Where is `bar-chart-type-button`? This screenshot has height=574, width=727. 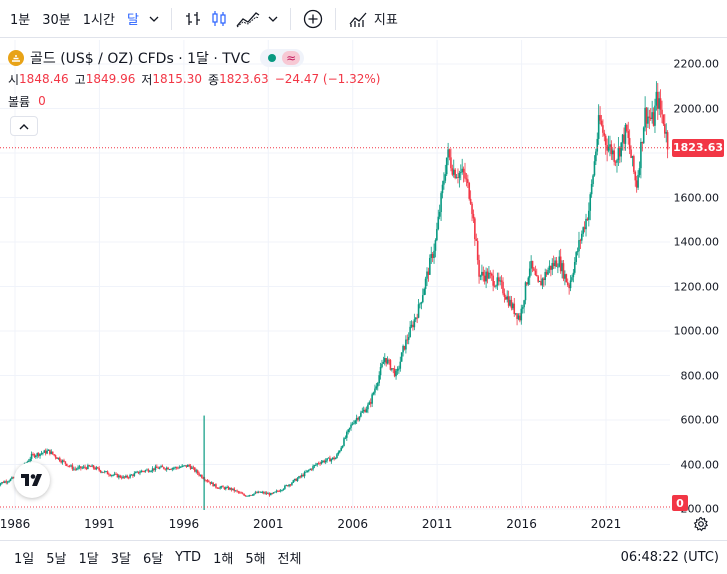 bar-chart-type-button is located at coordinates (193, 19).